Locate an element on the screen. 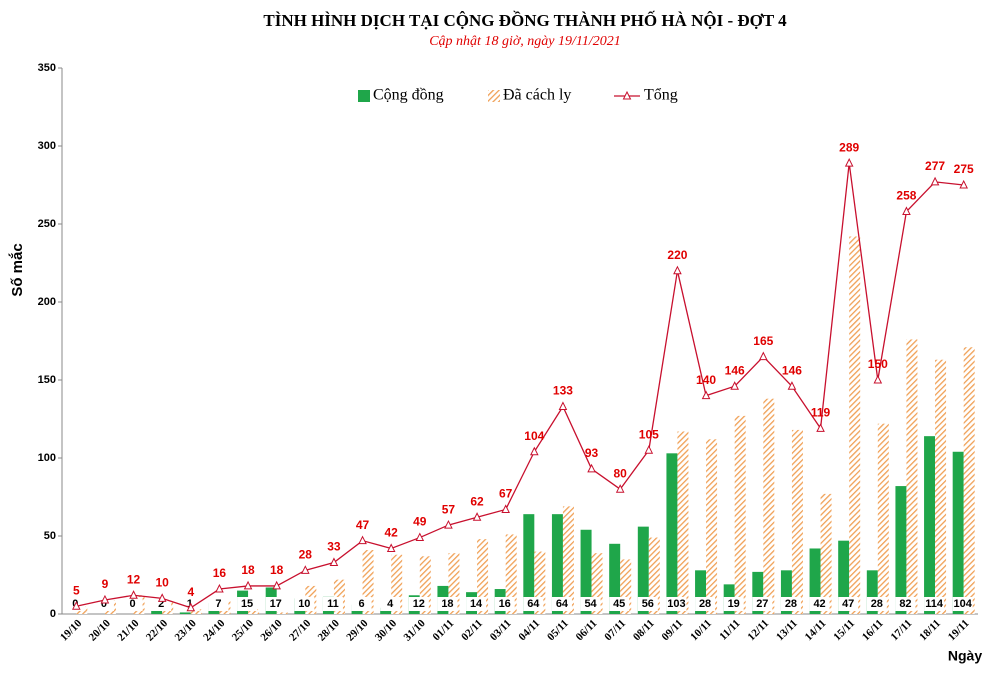 The width and height of the screenshot is (1000, 693). data-label: 49 is located at coordinates (420, 522).